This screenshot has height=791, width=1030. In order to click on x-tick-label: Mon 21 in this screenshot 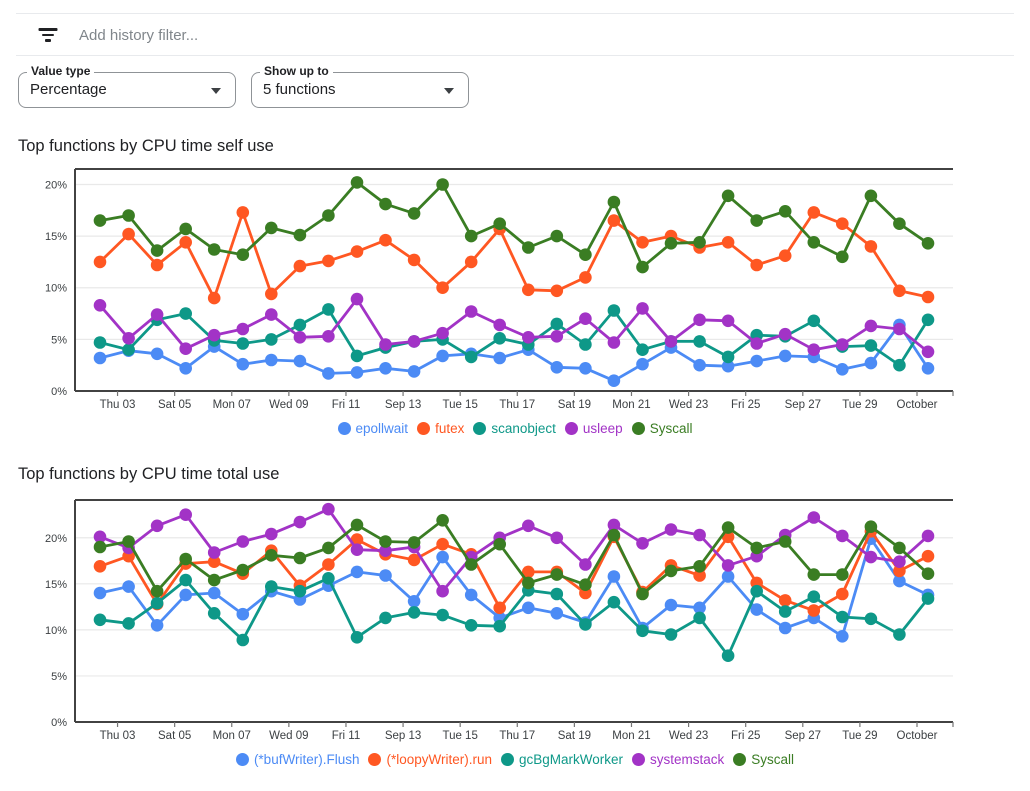, I will do `click(631, 736)`.